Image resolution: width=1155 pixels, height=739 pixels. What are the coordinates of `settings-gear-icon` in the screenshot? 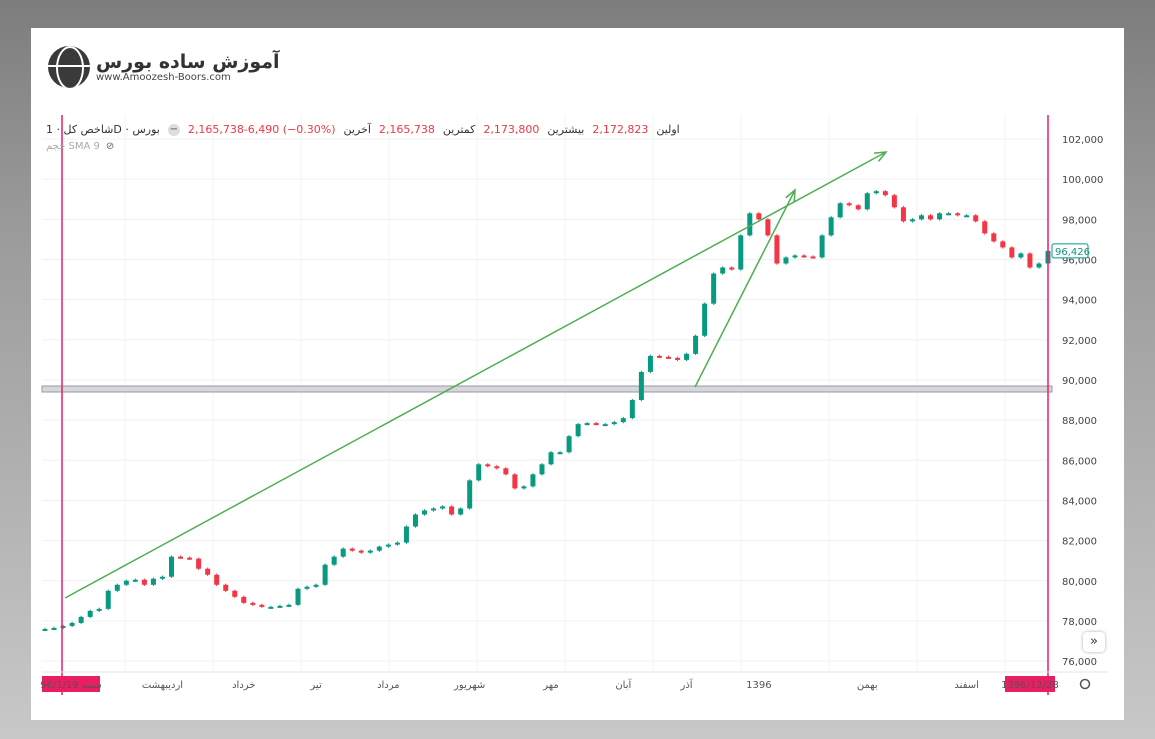 It's located at (1085, 684).